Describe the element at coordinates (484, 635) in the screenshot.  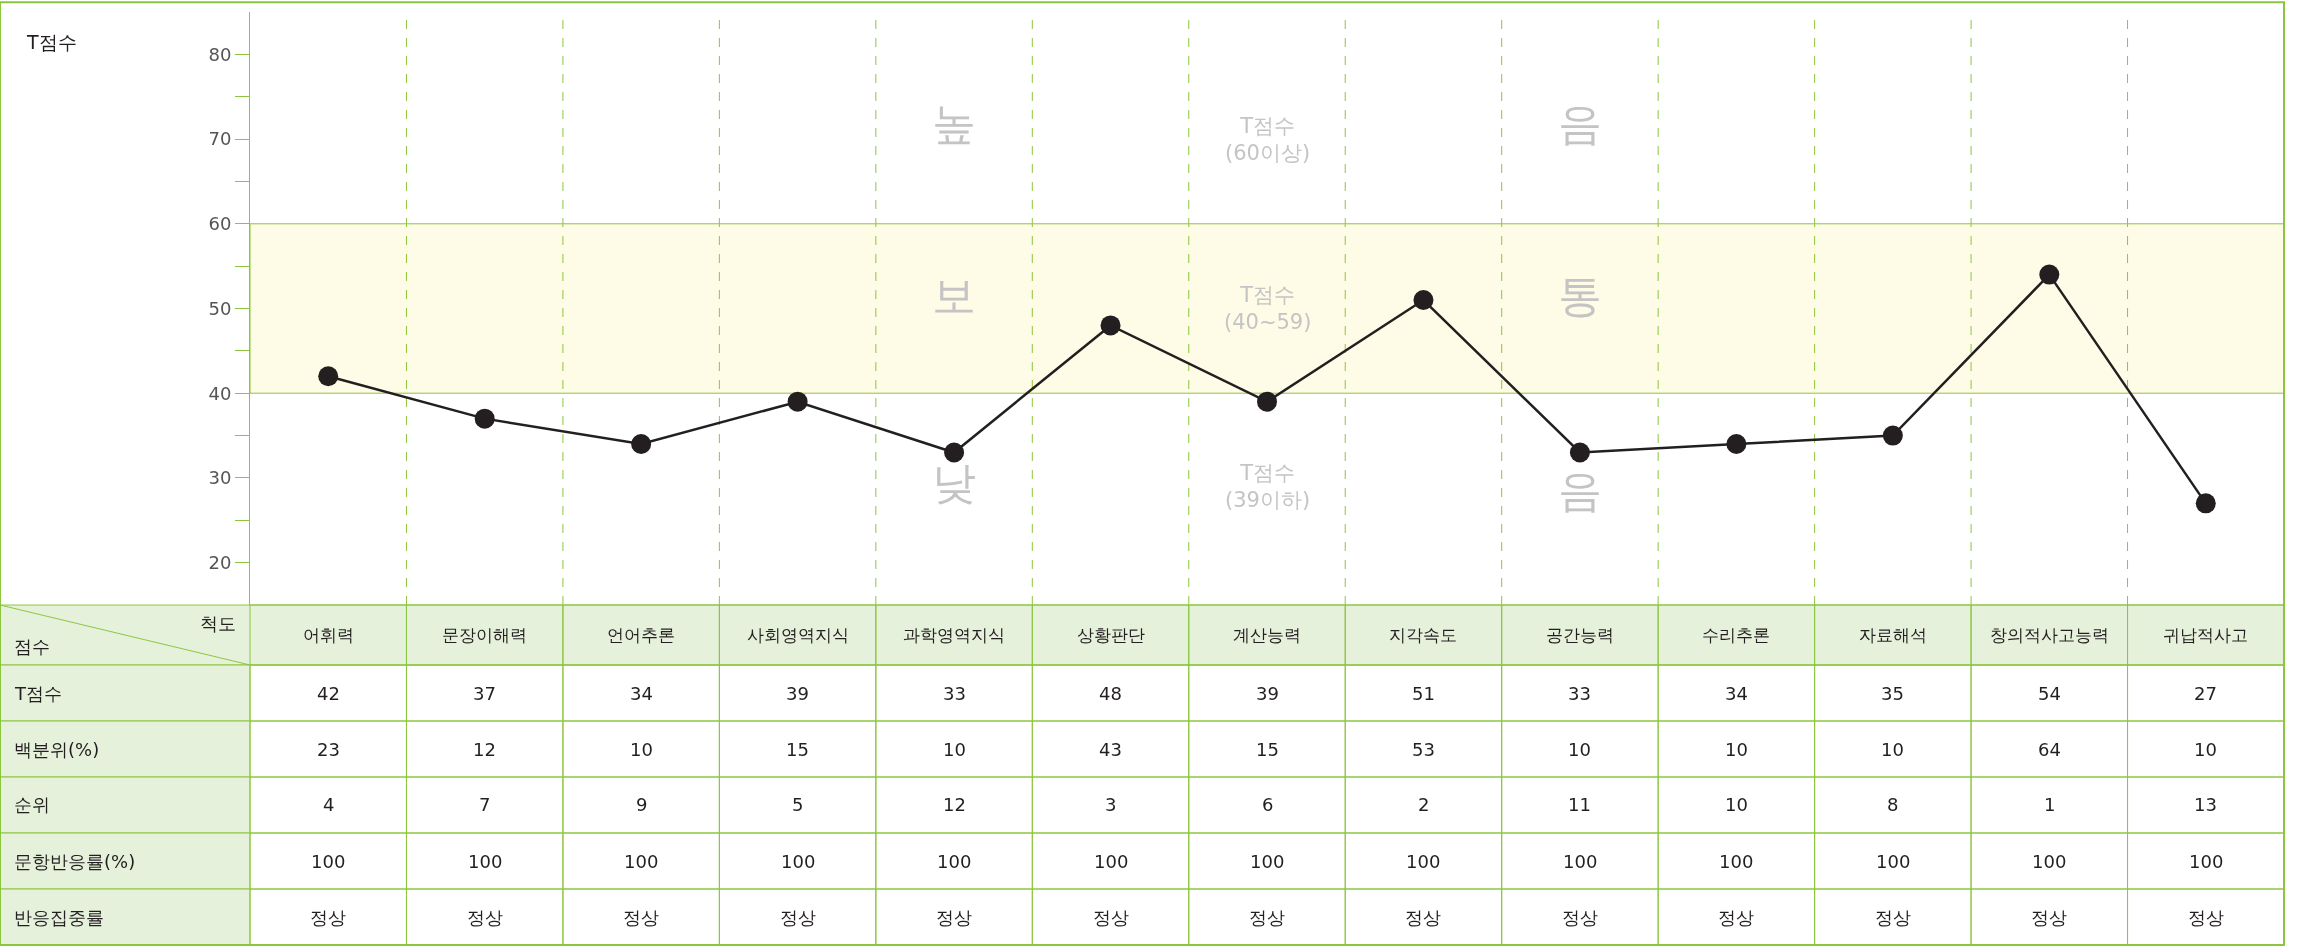
I see `category-label: 문장이해력` at that location.